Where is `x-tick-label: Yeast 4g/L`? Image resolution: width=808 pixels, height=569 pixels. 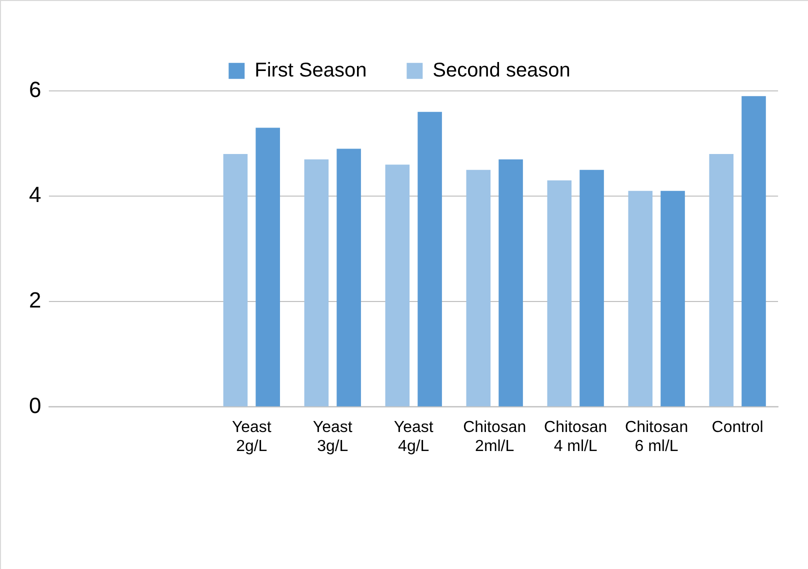 x-tick-label: Yeast 4g/L is located at coordinates (414, 437).